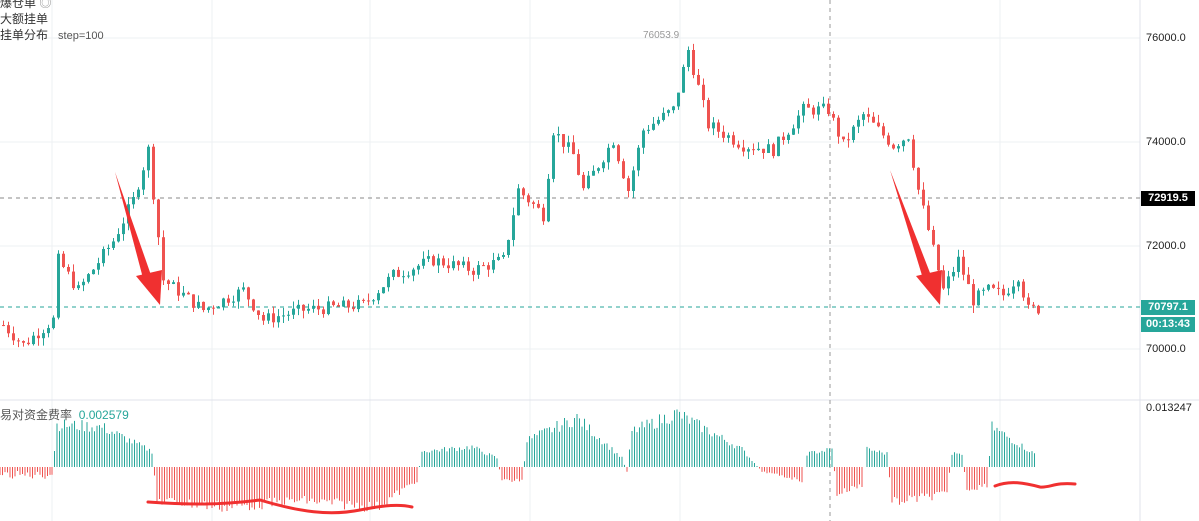 The width and height of the screenshot is (1199, 521). What do you see at coordinates (1166, 349) in the screenshot?
I see `price-tick: 70000.0` at bounding box center [1166, 349].